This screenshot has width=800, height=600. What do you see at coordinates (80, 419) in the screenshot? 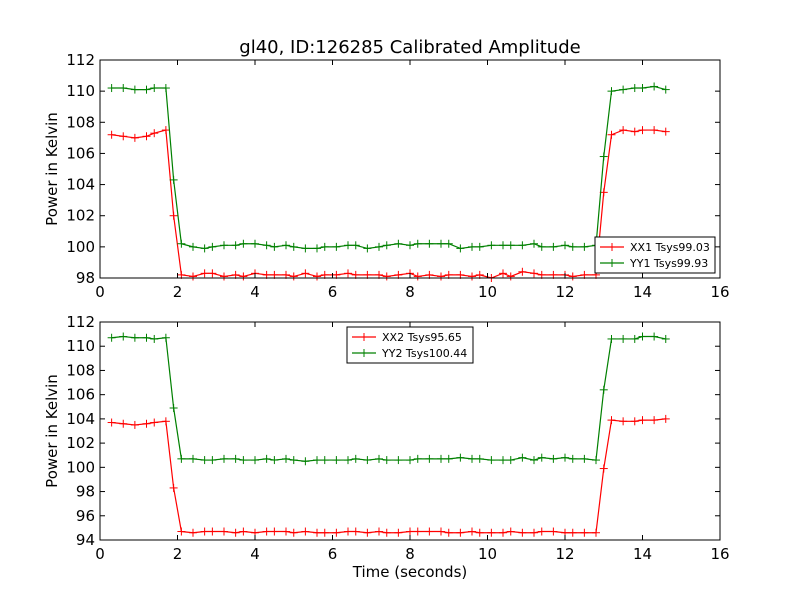
I see `y-tick-label: 104` at bounding box center [80, 419].